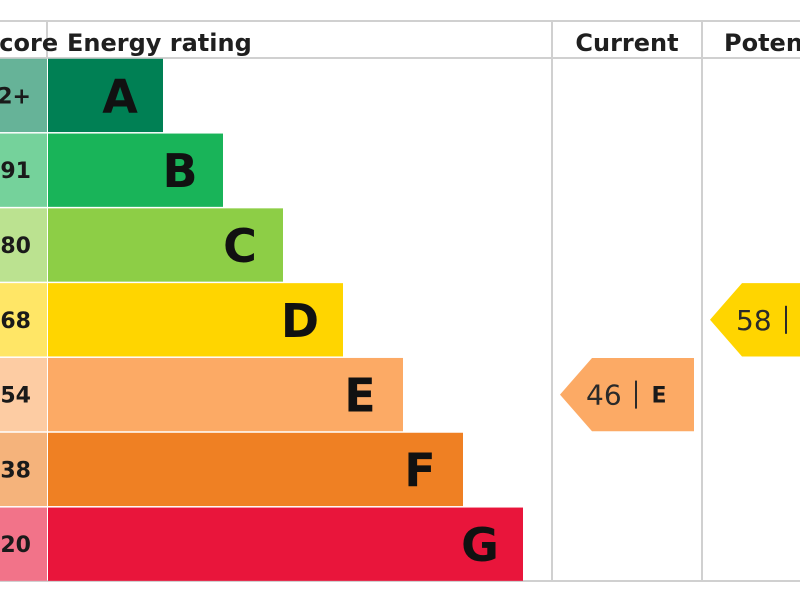 This screenshot has width=800, height=600. I want to click on score-cell-a, so click(23, 95).